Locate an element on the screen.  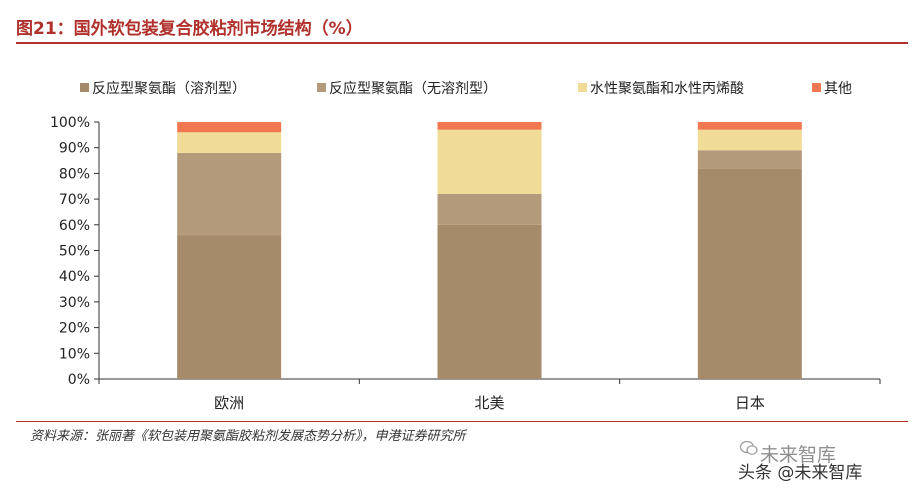
figure-title: 图21：国外软包装复合胶粘剂市场结构（%） is located at coordinates (189, 29).